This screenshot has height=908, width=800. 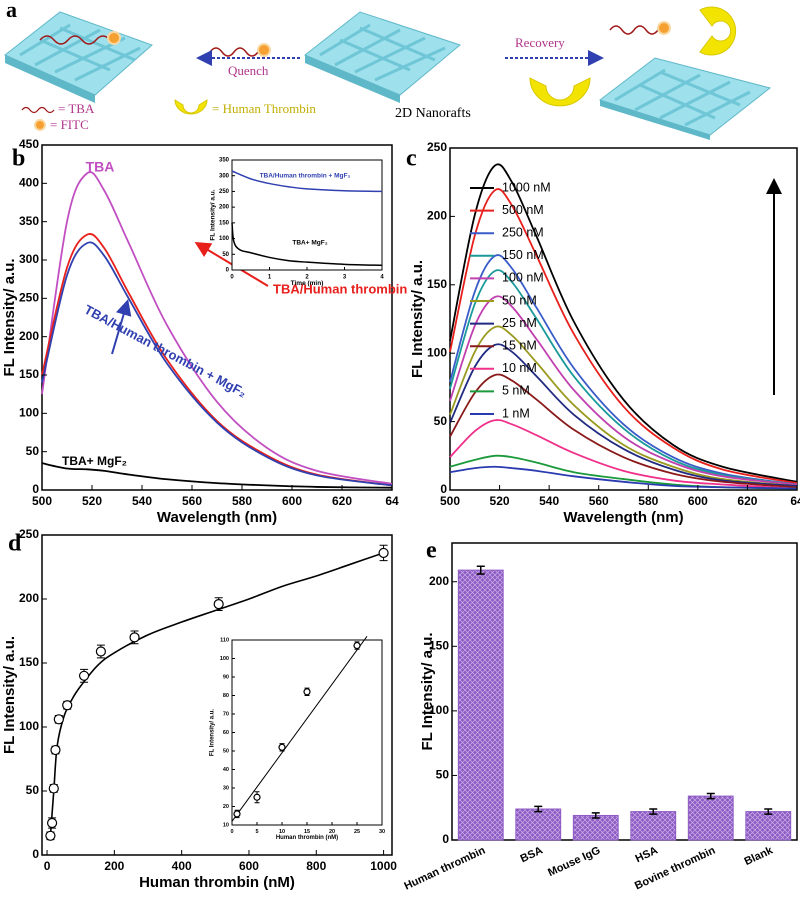 I want to click on plot-frame, so click(x=624, y=691).